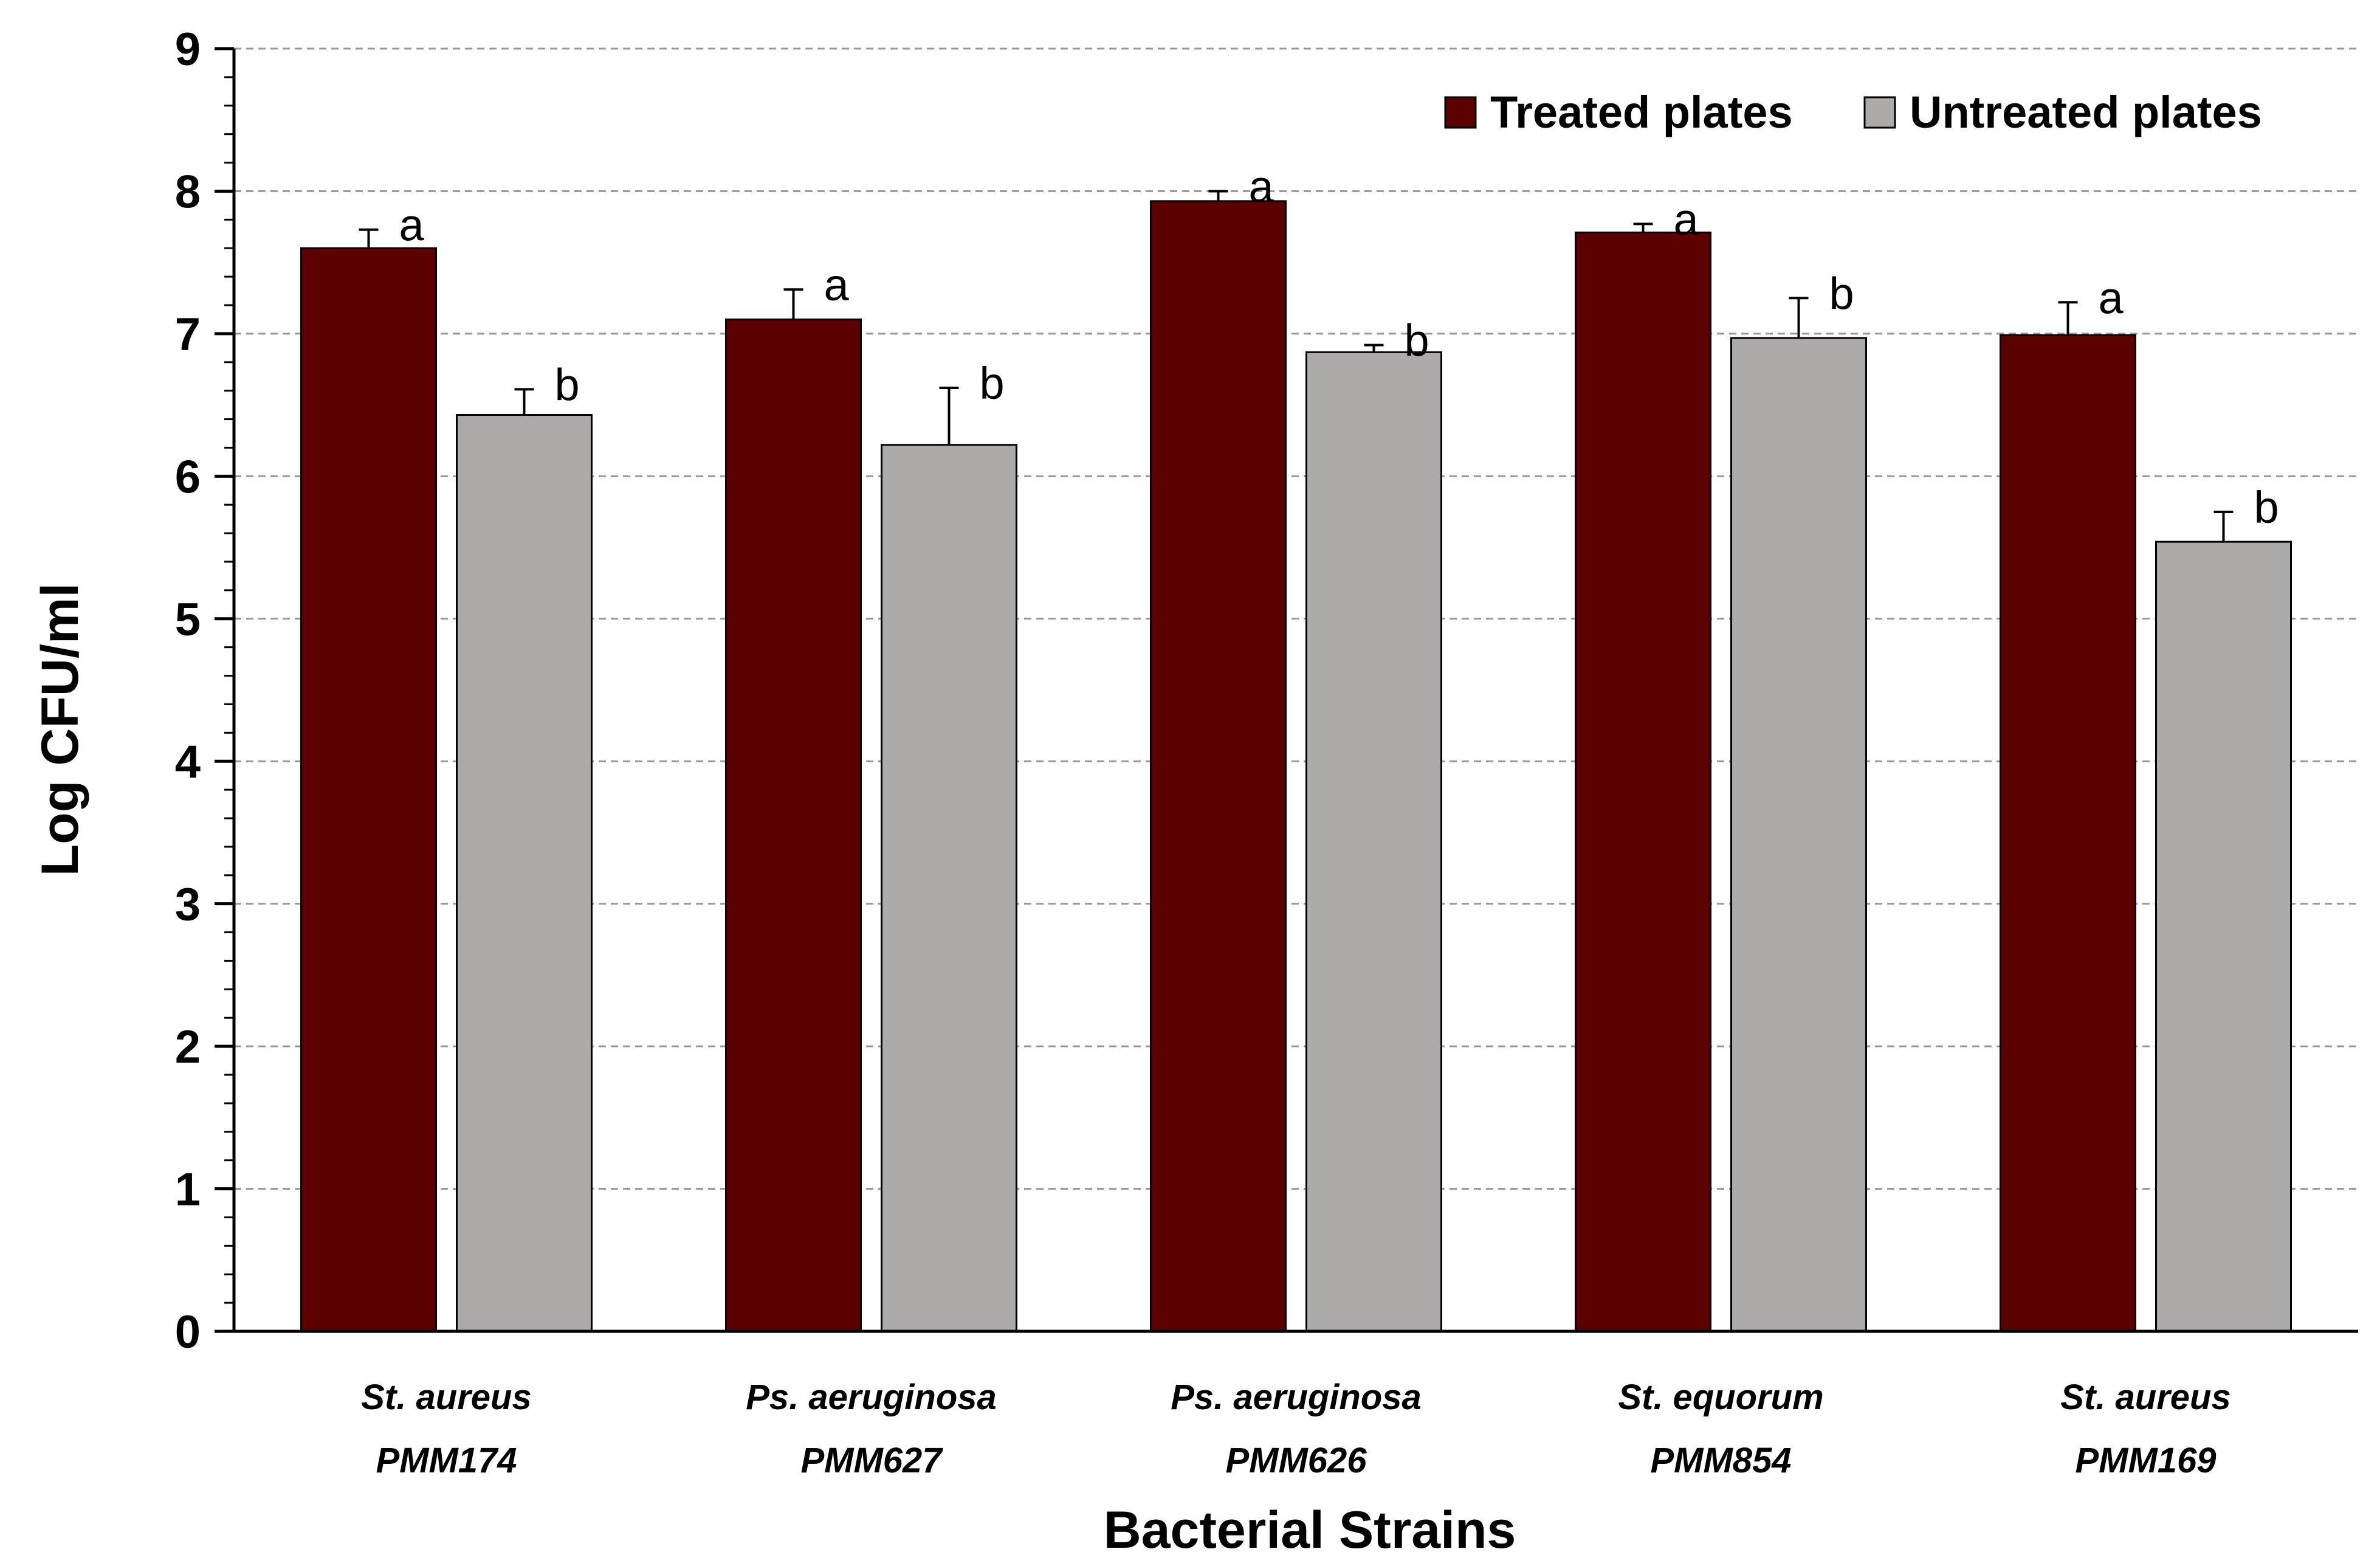 This screenshot has height=1566, width=2380. I want to click on y-axis-title: Log CFU/ml, so click(60, 730).